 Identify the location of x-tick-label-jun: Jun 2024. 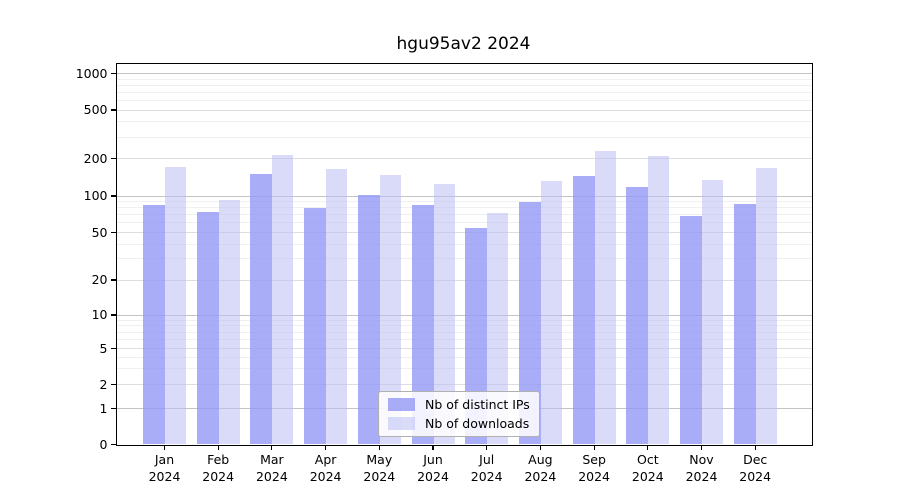
(433, 468).